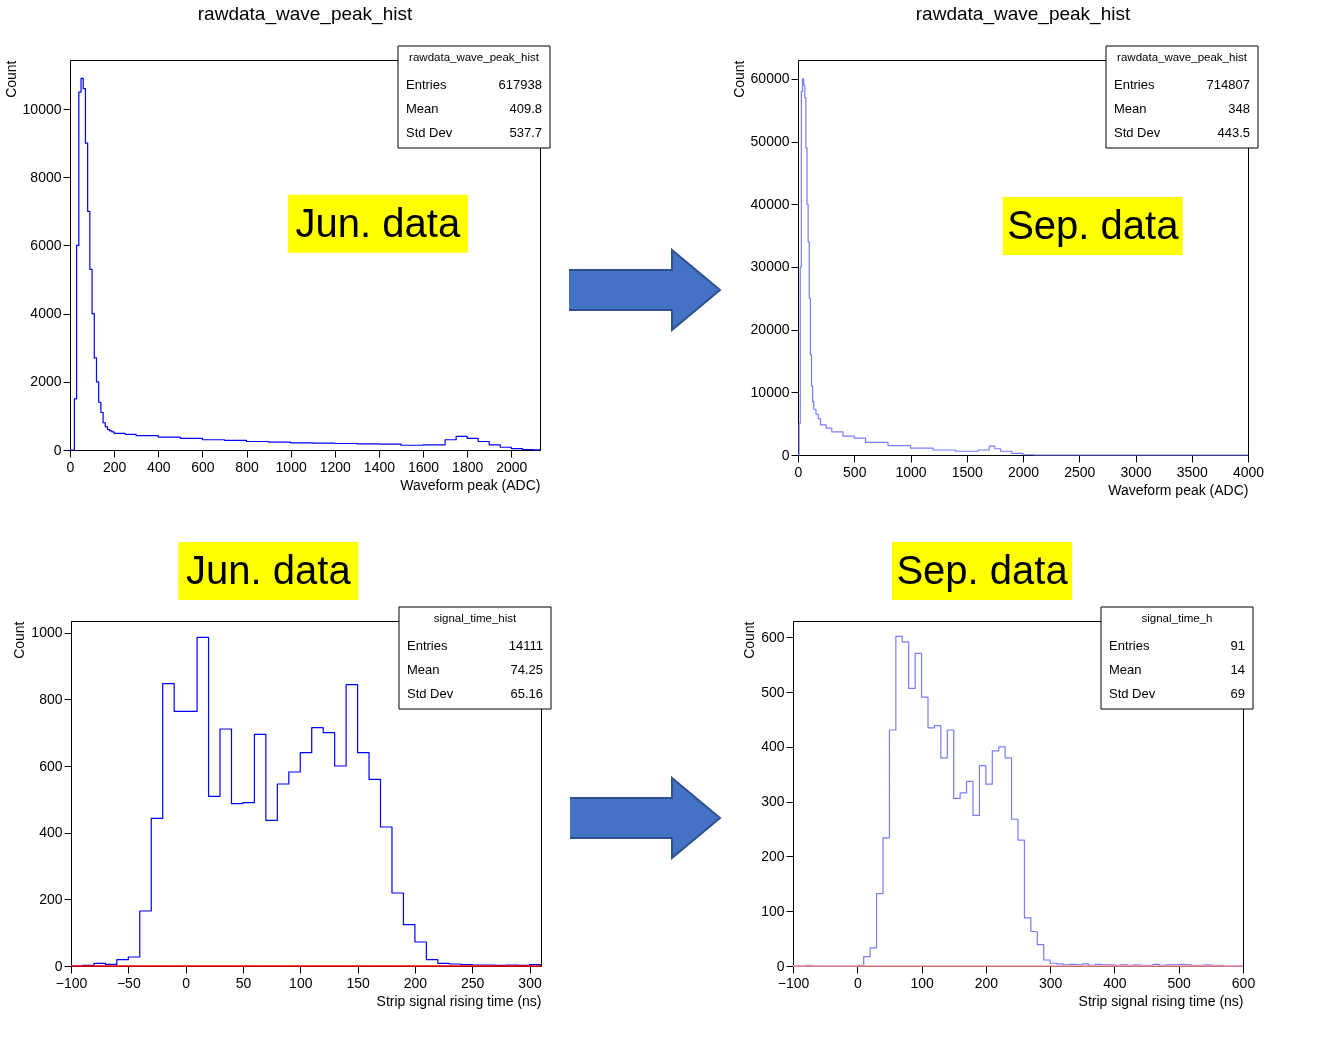  Describe the element at coordinates (967, 471) in the screenshot. I see `x-tick-label: 1500` at that location.